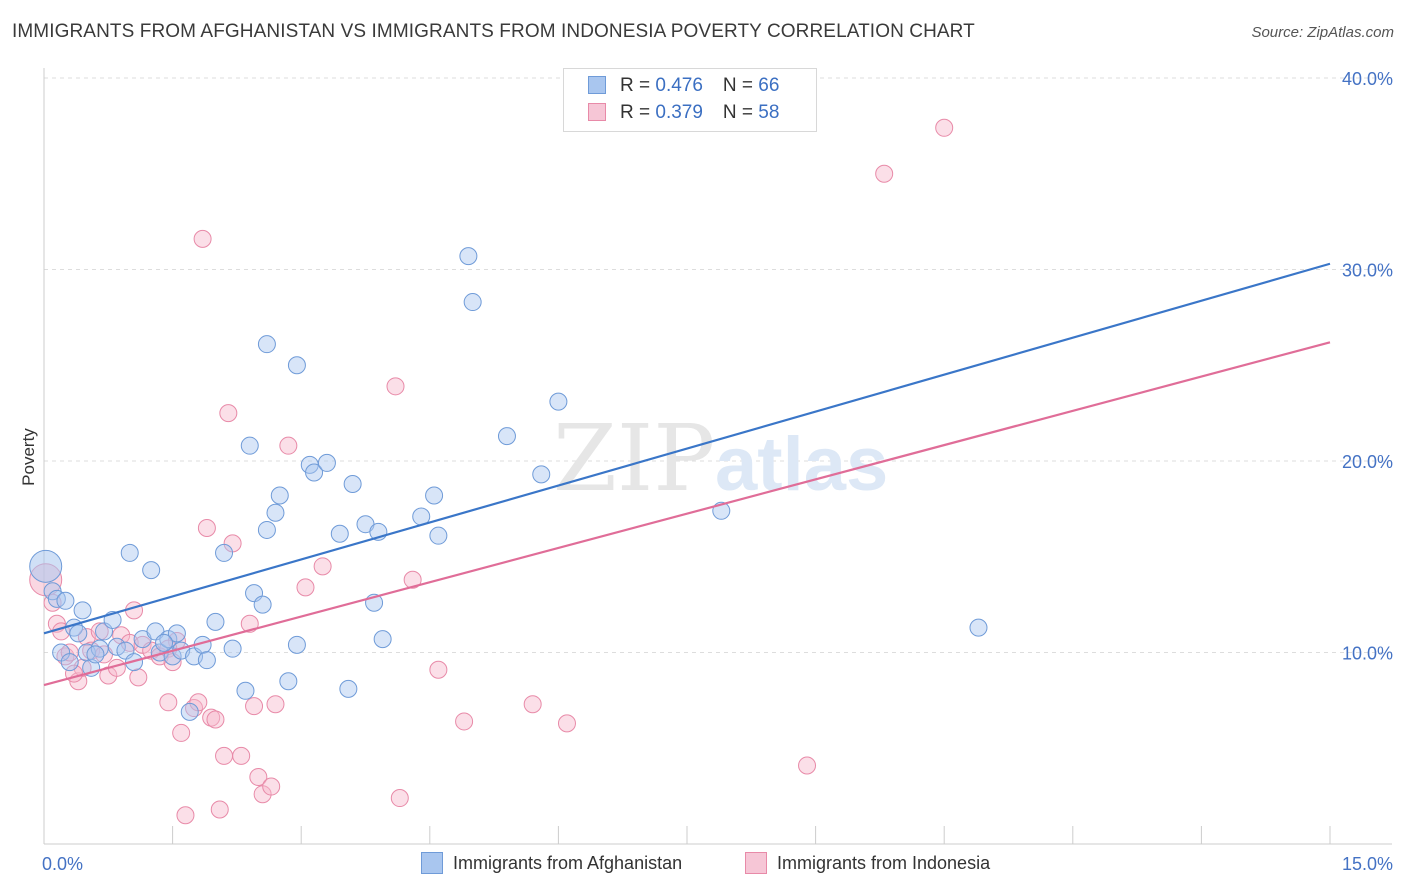 The image size is (1406, 892). I want to click on legend-r-value: 0.476, so click(679, 85).